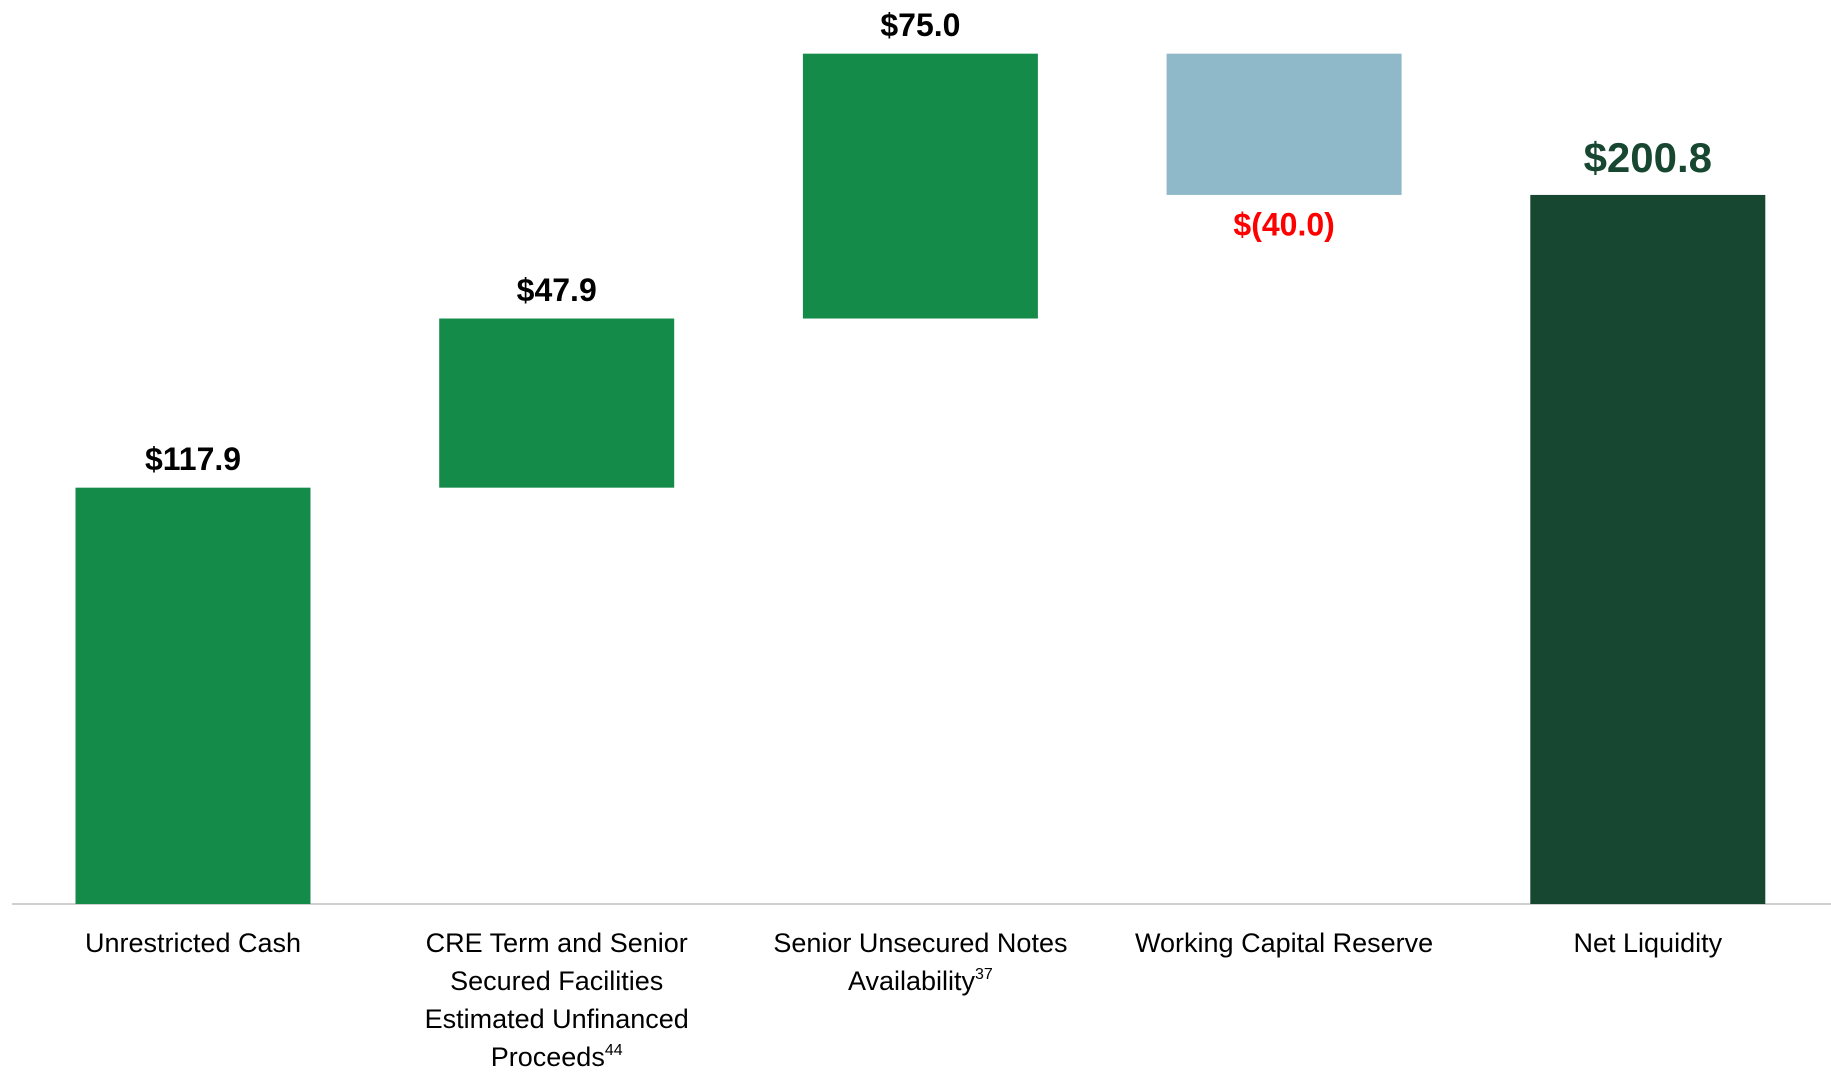 This screenshot has width=1831, height=1082. I want to click on value-label: $47.9, so click(557, 290).